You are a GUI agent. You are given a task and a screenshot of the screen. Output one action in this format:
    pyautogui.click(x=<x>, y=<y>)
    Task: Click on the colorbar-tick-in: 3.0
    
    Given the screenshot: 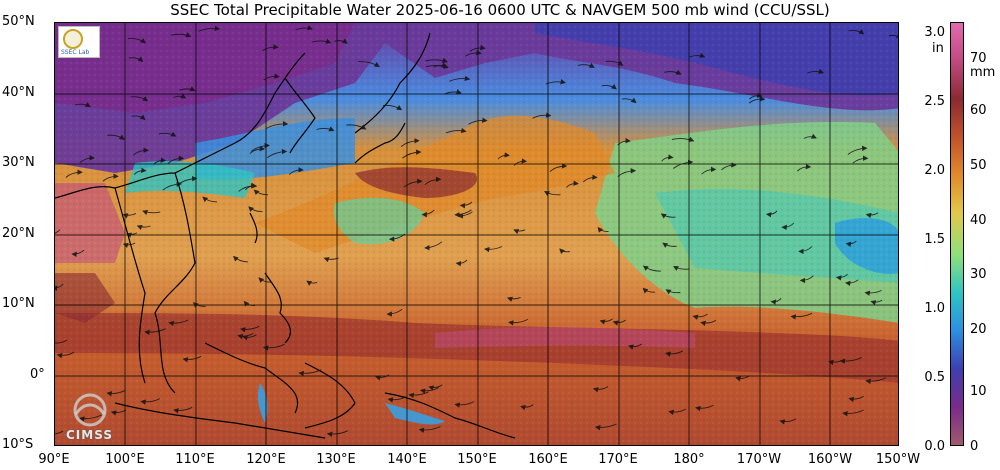 What is the action you would take?
    pyautogui.click(x=934, y=32)
    